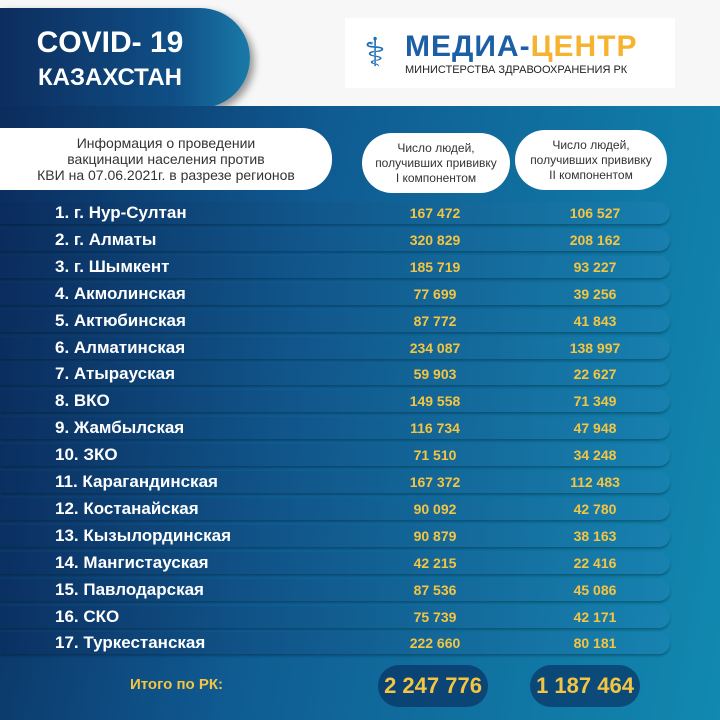 The width and height of the screenshot is (720, 720). I want to click on second-dose-value: 34 248, so click(595, 455).